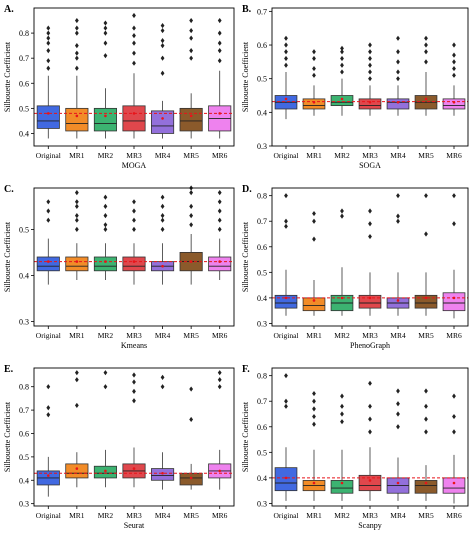 The height and width of the screenshot is (538, 474). What do you see at coordinates (24, 33) in the screenshot?
I see `y-tick-label: 0.8` at bounding box center [24, 33].